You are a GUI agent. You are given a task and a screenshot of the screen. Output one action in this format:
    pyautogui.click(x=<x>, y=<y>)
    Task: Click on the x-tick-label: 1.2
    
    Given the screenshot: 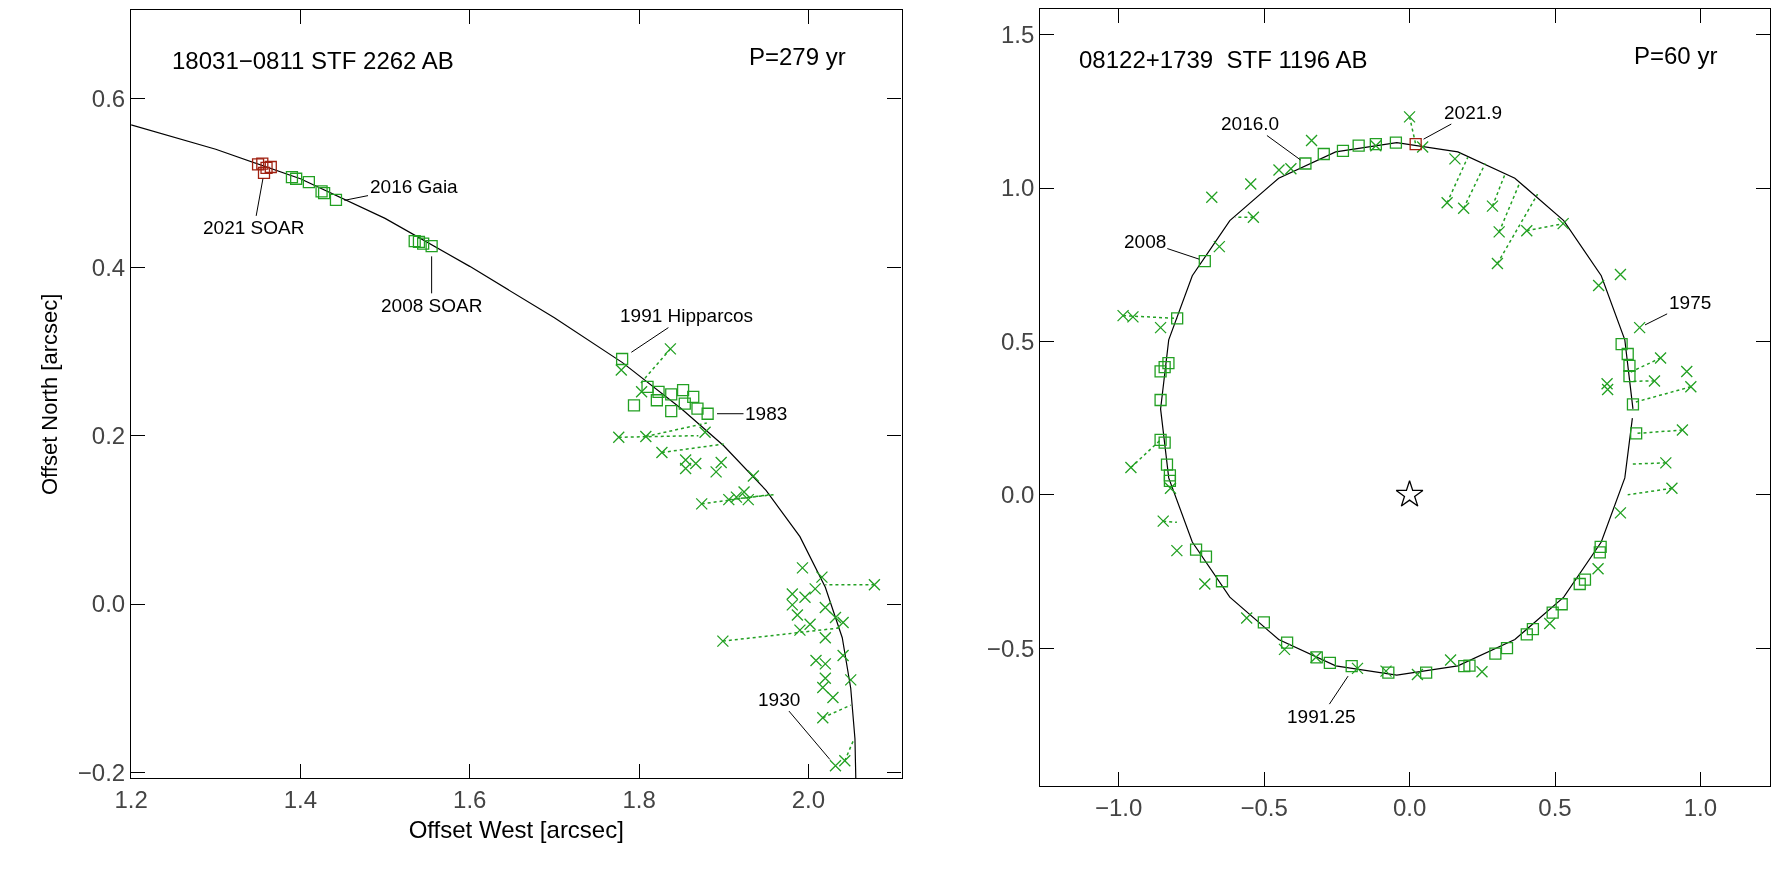 What is the action you would take?
    pyautogui.click(x=131, y=800)
    